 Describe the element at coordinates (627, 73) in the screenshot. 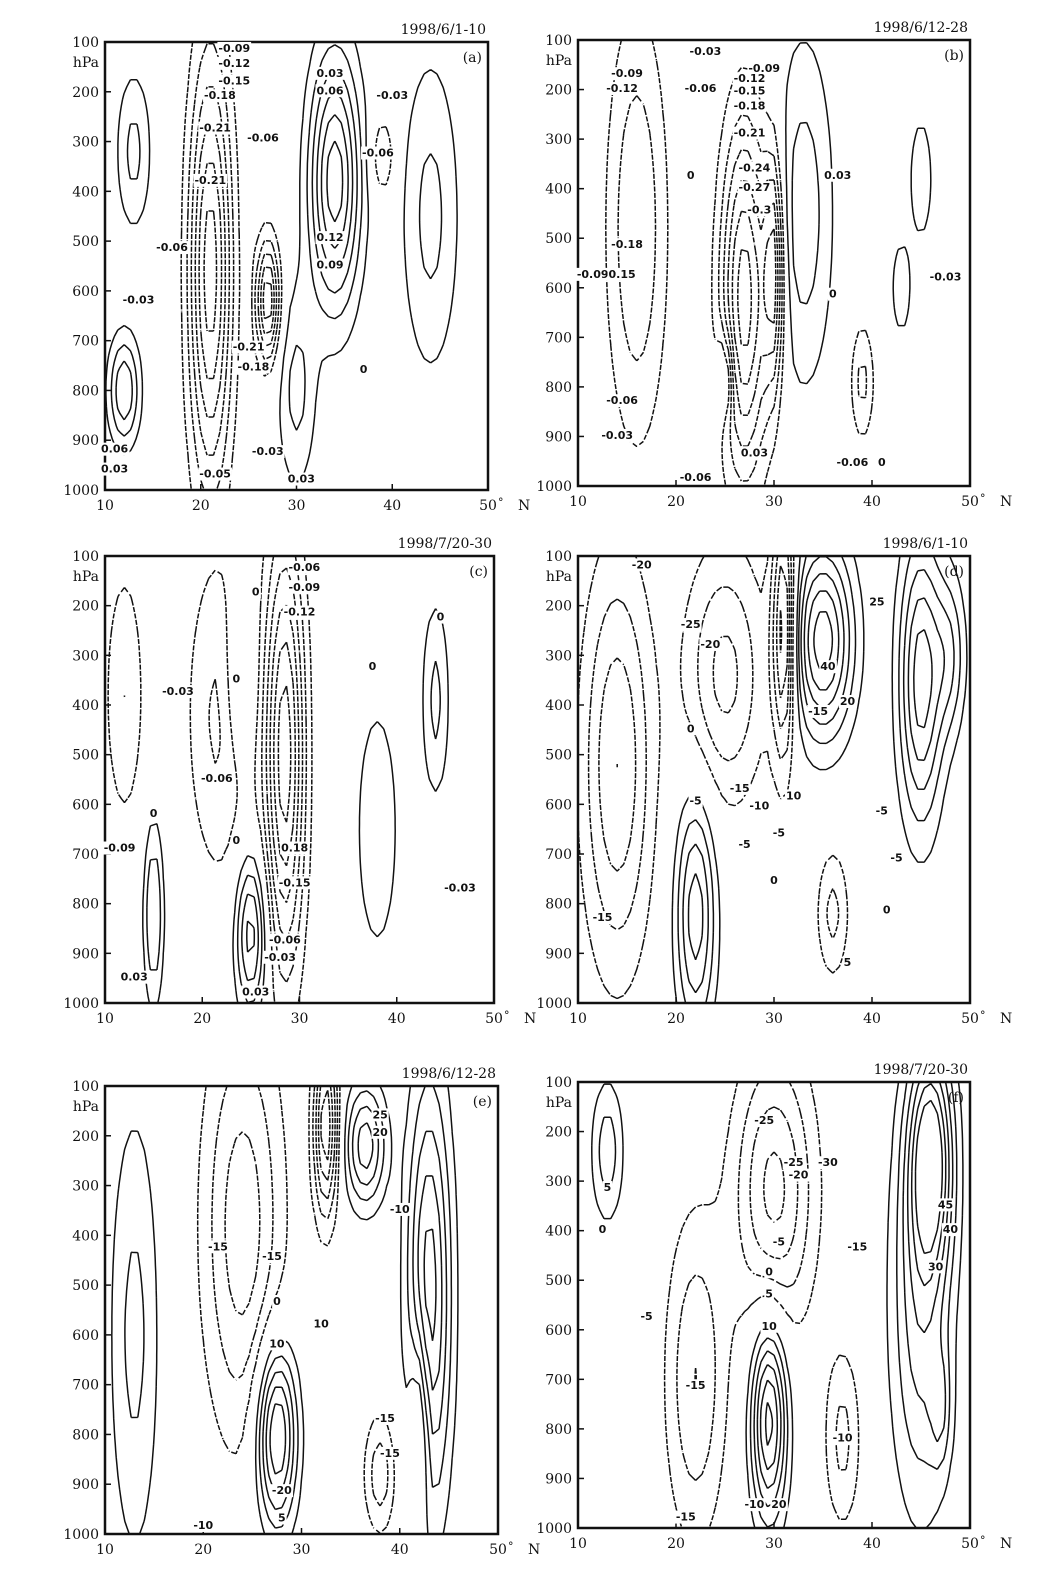

I see `contour-label: -0.09` at that location.